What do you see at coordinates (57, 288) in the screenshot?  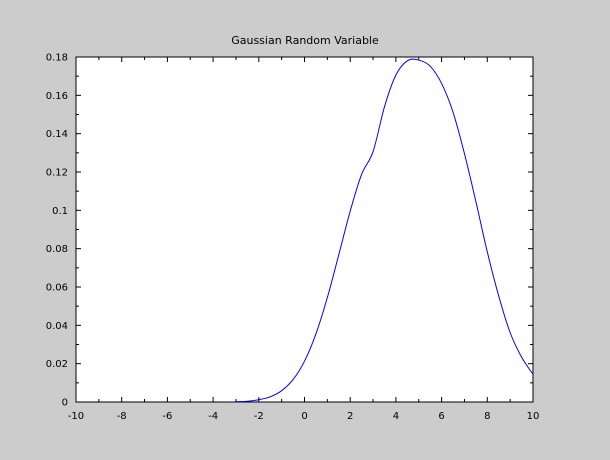 I see `y-tick-label: 0.06` at bounding box center [57, 288].